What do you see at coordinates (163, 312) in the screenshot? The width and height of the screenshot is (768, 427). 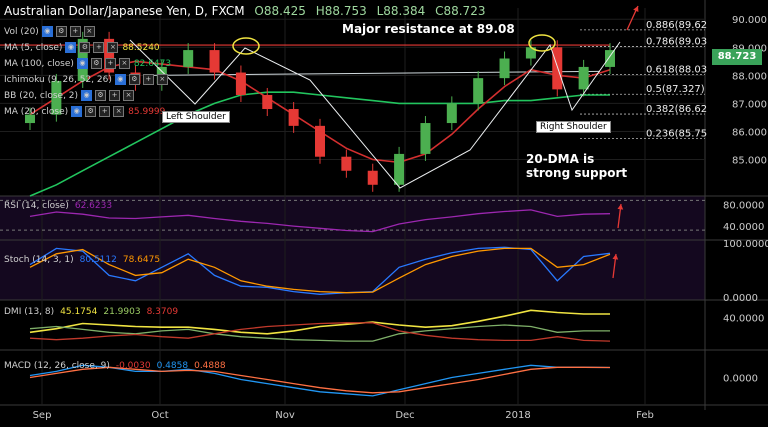 I see `dmi-legend-part: 8.3709` at bounding box center [163, 312].